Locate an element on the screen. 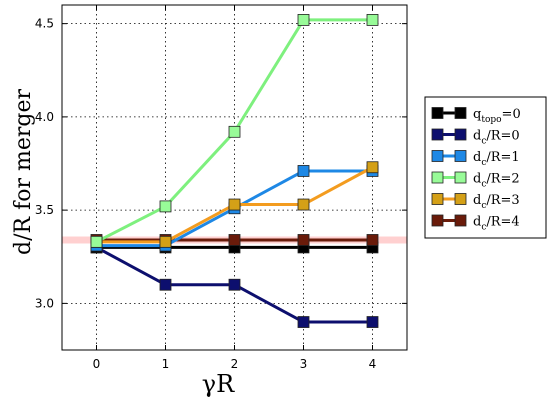 The width and height of the screenshot is (550, 400). legend-label-tail: /R=2 is located at coordinates (502, 179).